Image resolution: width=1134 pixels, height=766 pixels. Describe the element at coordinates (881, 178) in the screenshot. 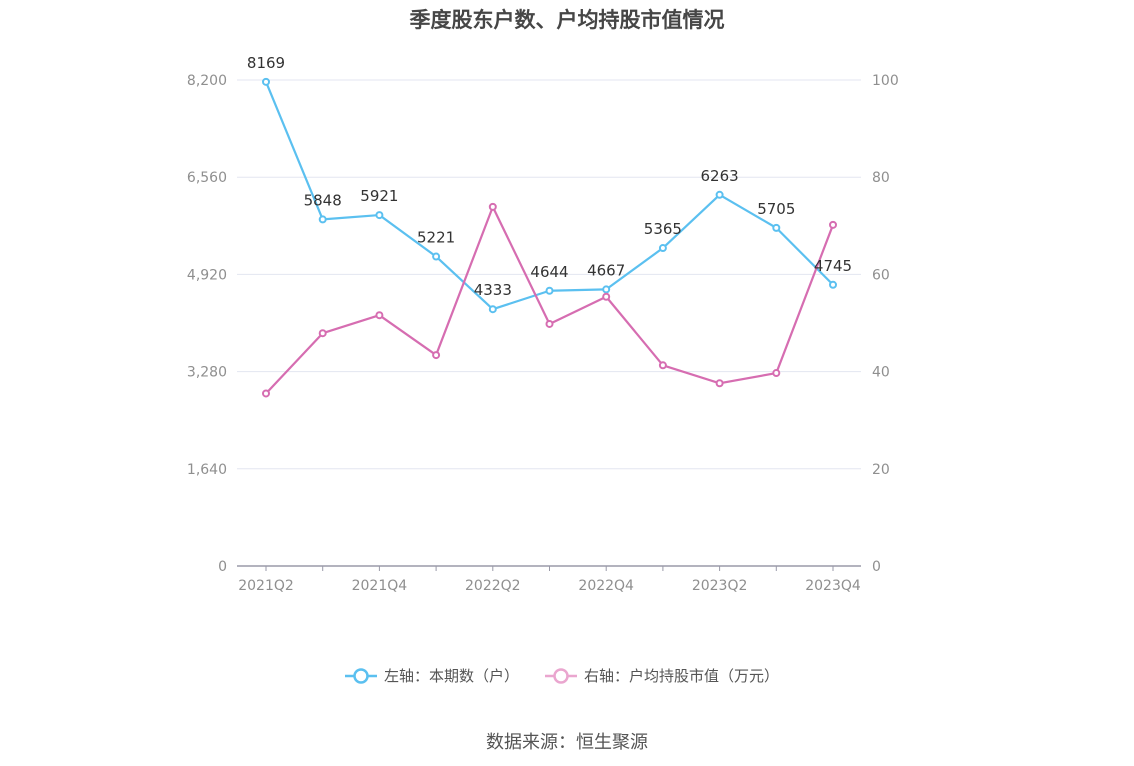

I see `right-axis-tick-label: 80` at that location.